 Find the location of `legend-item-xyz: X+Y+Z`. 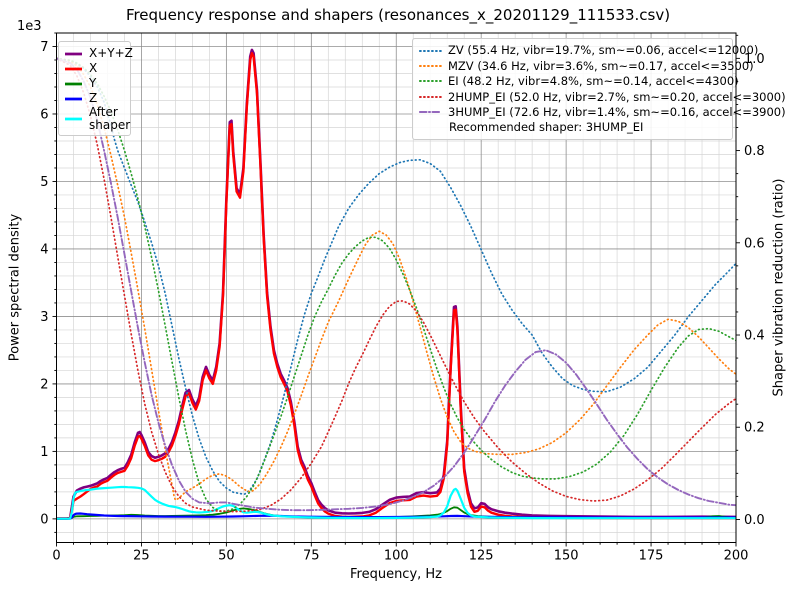

legend-item-xyz: X+Y+Z is located at coordinates (98, 53).